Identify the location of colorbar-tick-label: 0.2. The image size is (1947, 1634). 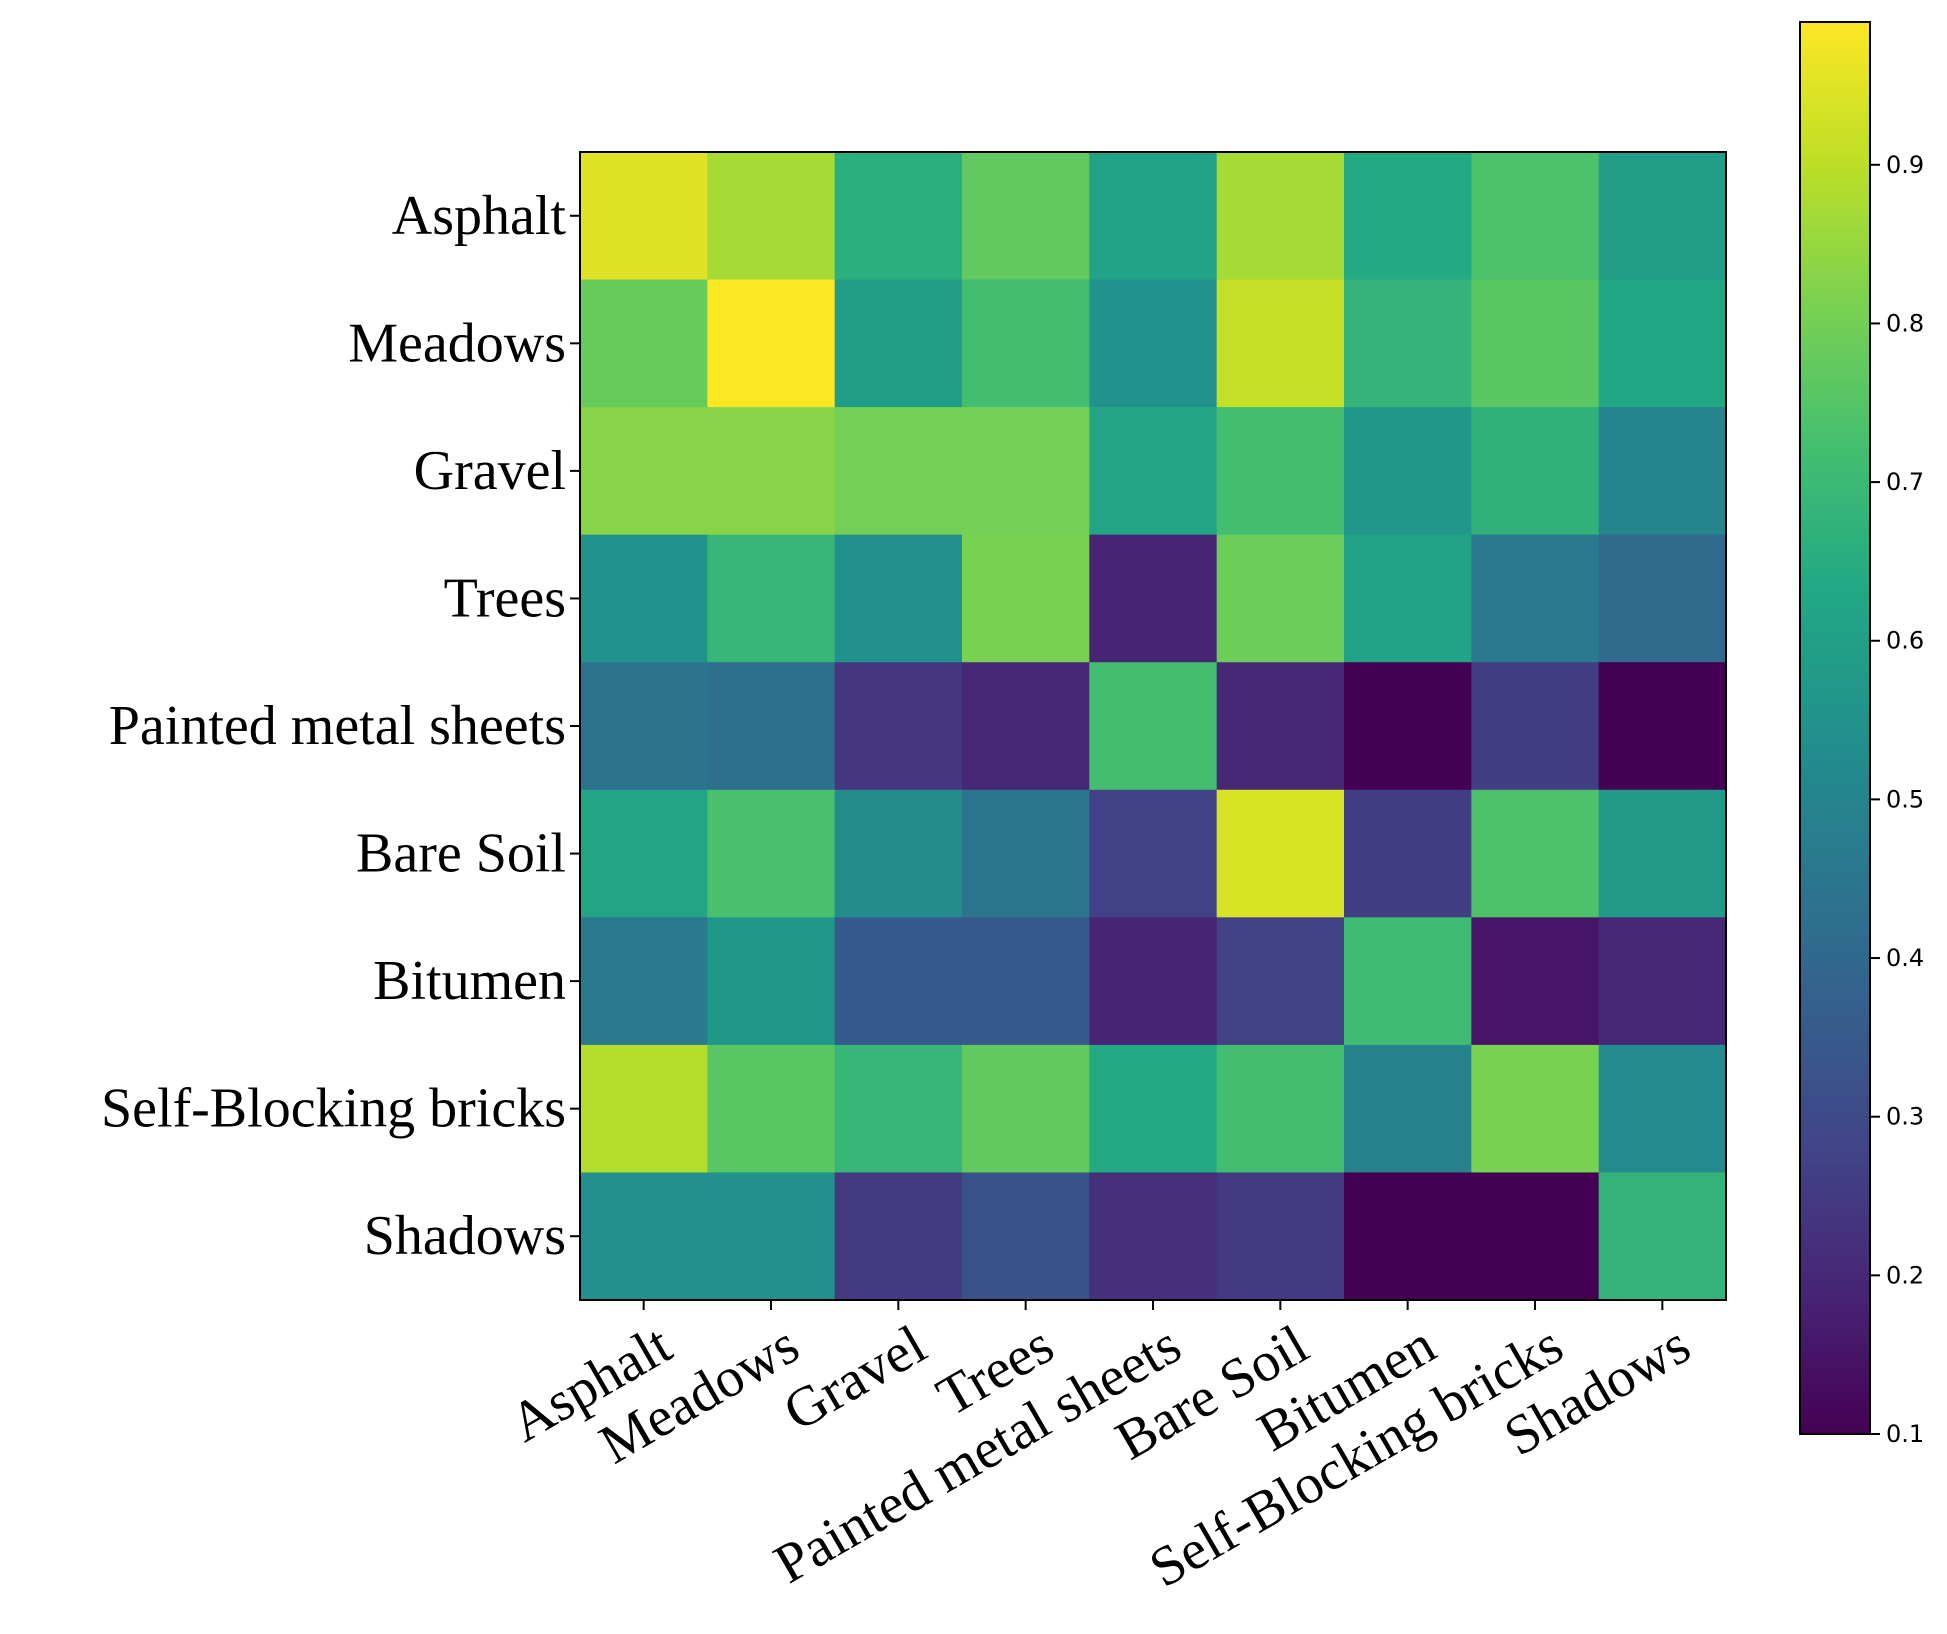
(1905, 1275).